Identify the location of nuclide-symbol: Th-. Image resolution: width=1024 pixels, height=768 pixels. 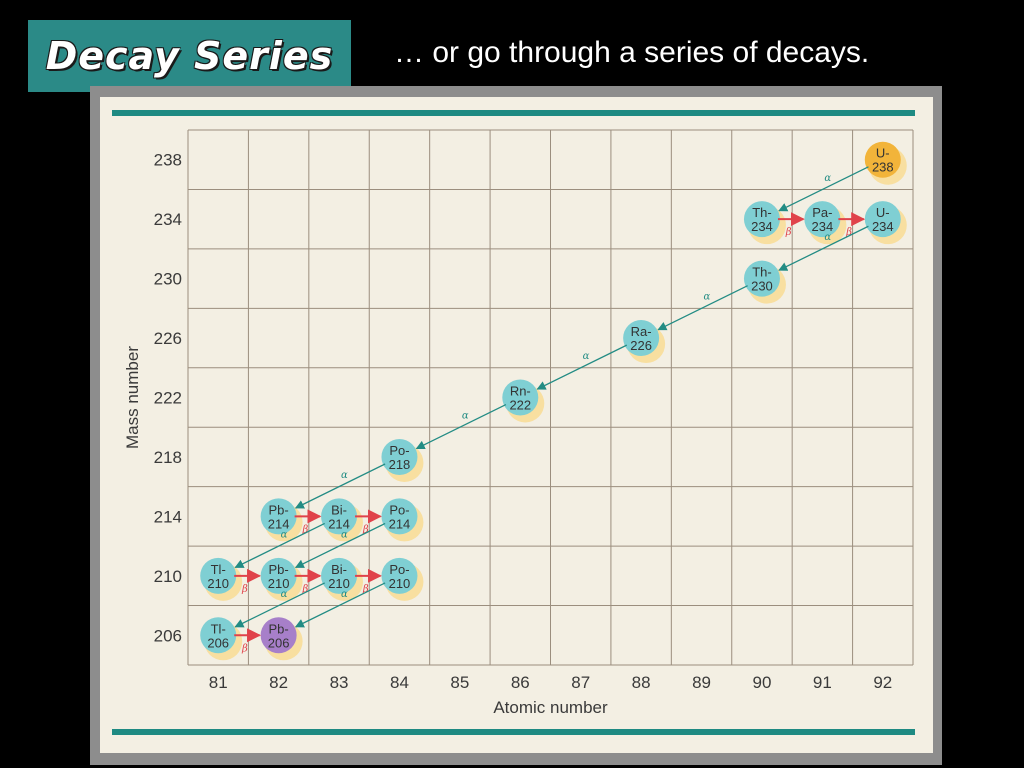
(762, 212).